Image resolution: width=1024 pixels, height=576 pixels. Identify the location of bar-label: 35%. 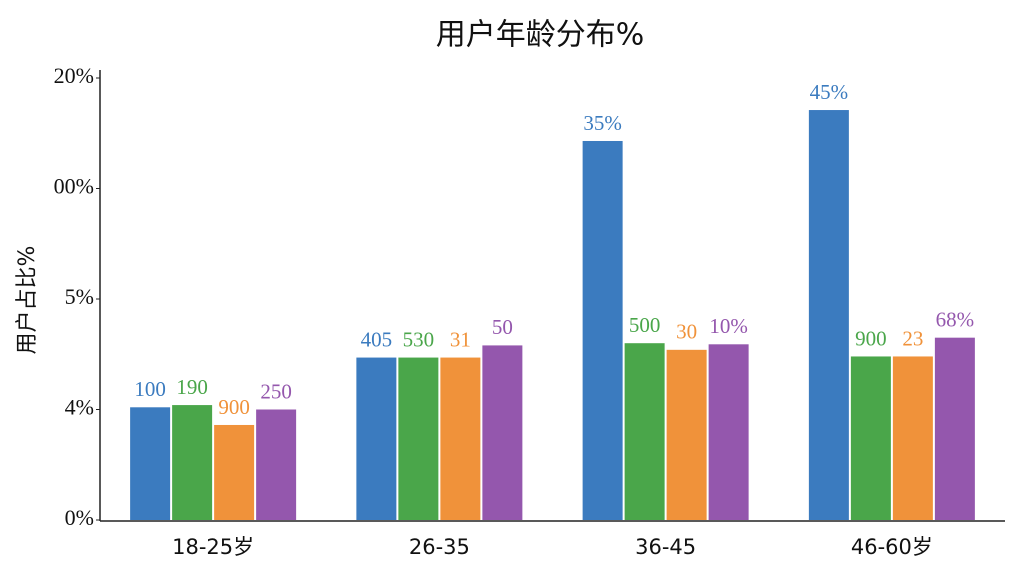
(602, 123).